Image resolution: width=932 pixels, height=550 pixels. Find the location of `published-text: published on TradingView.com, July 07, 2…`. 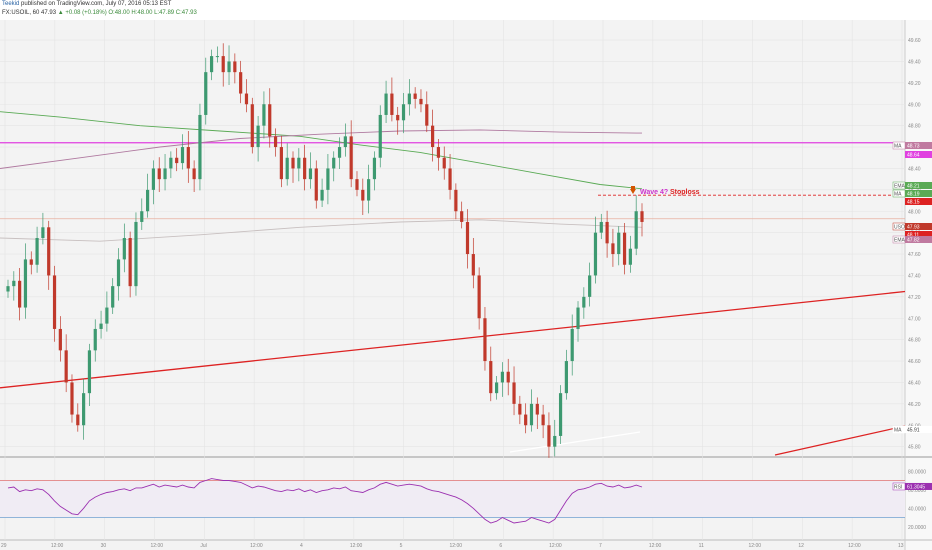

published-text: published on TradingView.com, July 07, 2… is located at coordinates (96, 4).